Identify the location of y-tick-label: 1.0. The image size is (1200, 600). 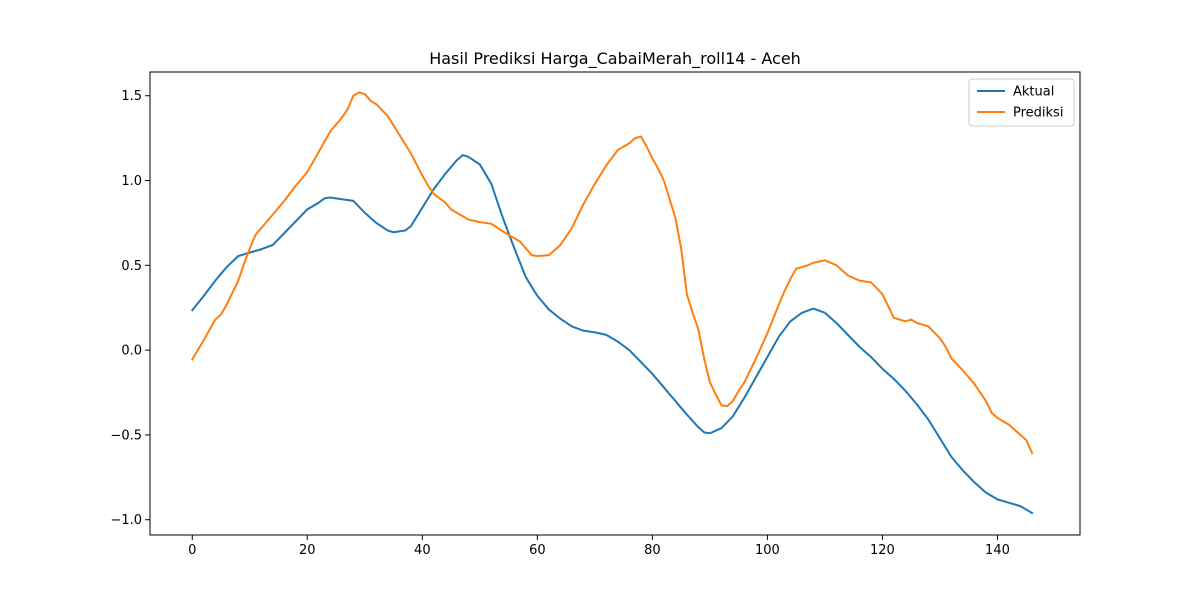
(131, 181).